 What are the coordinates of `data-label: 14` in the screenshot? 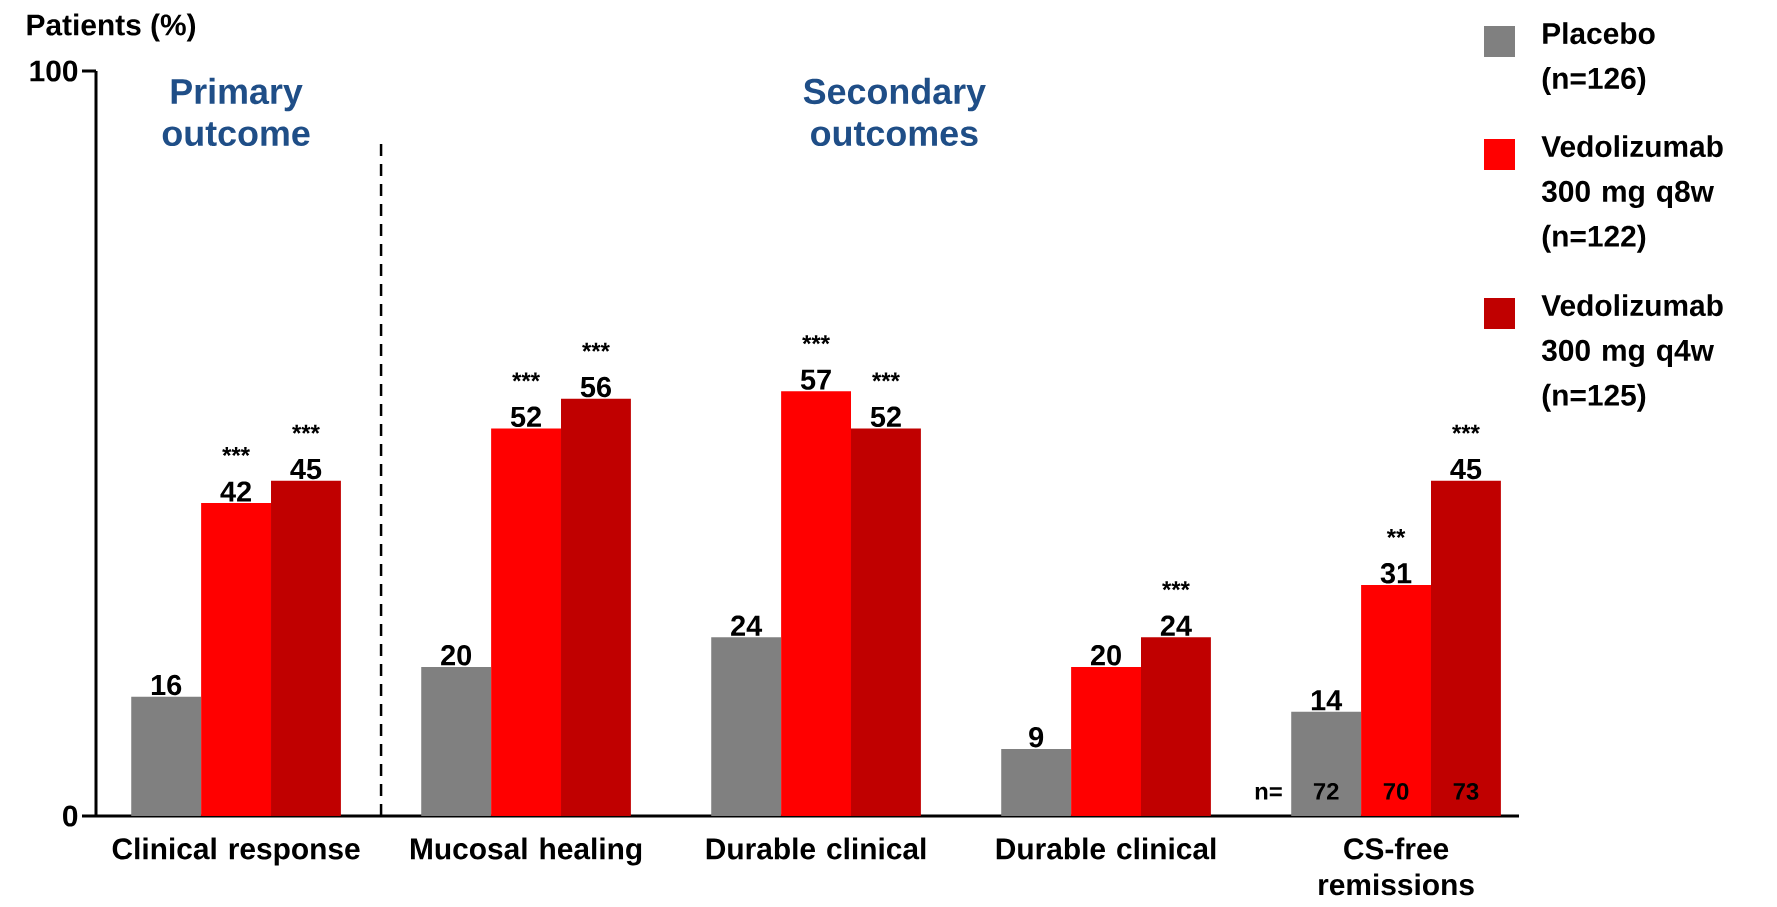 It's located at (1327, 700).